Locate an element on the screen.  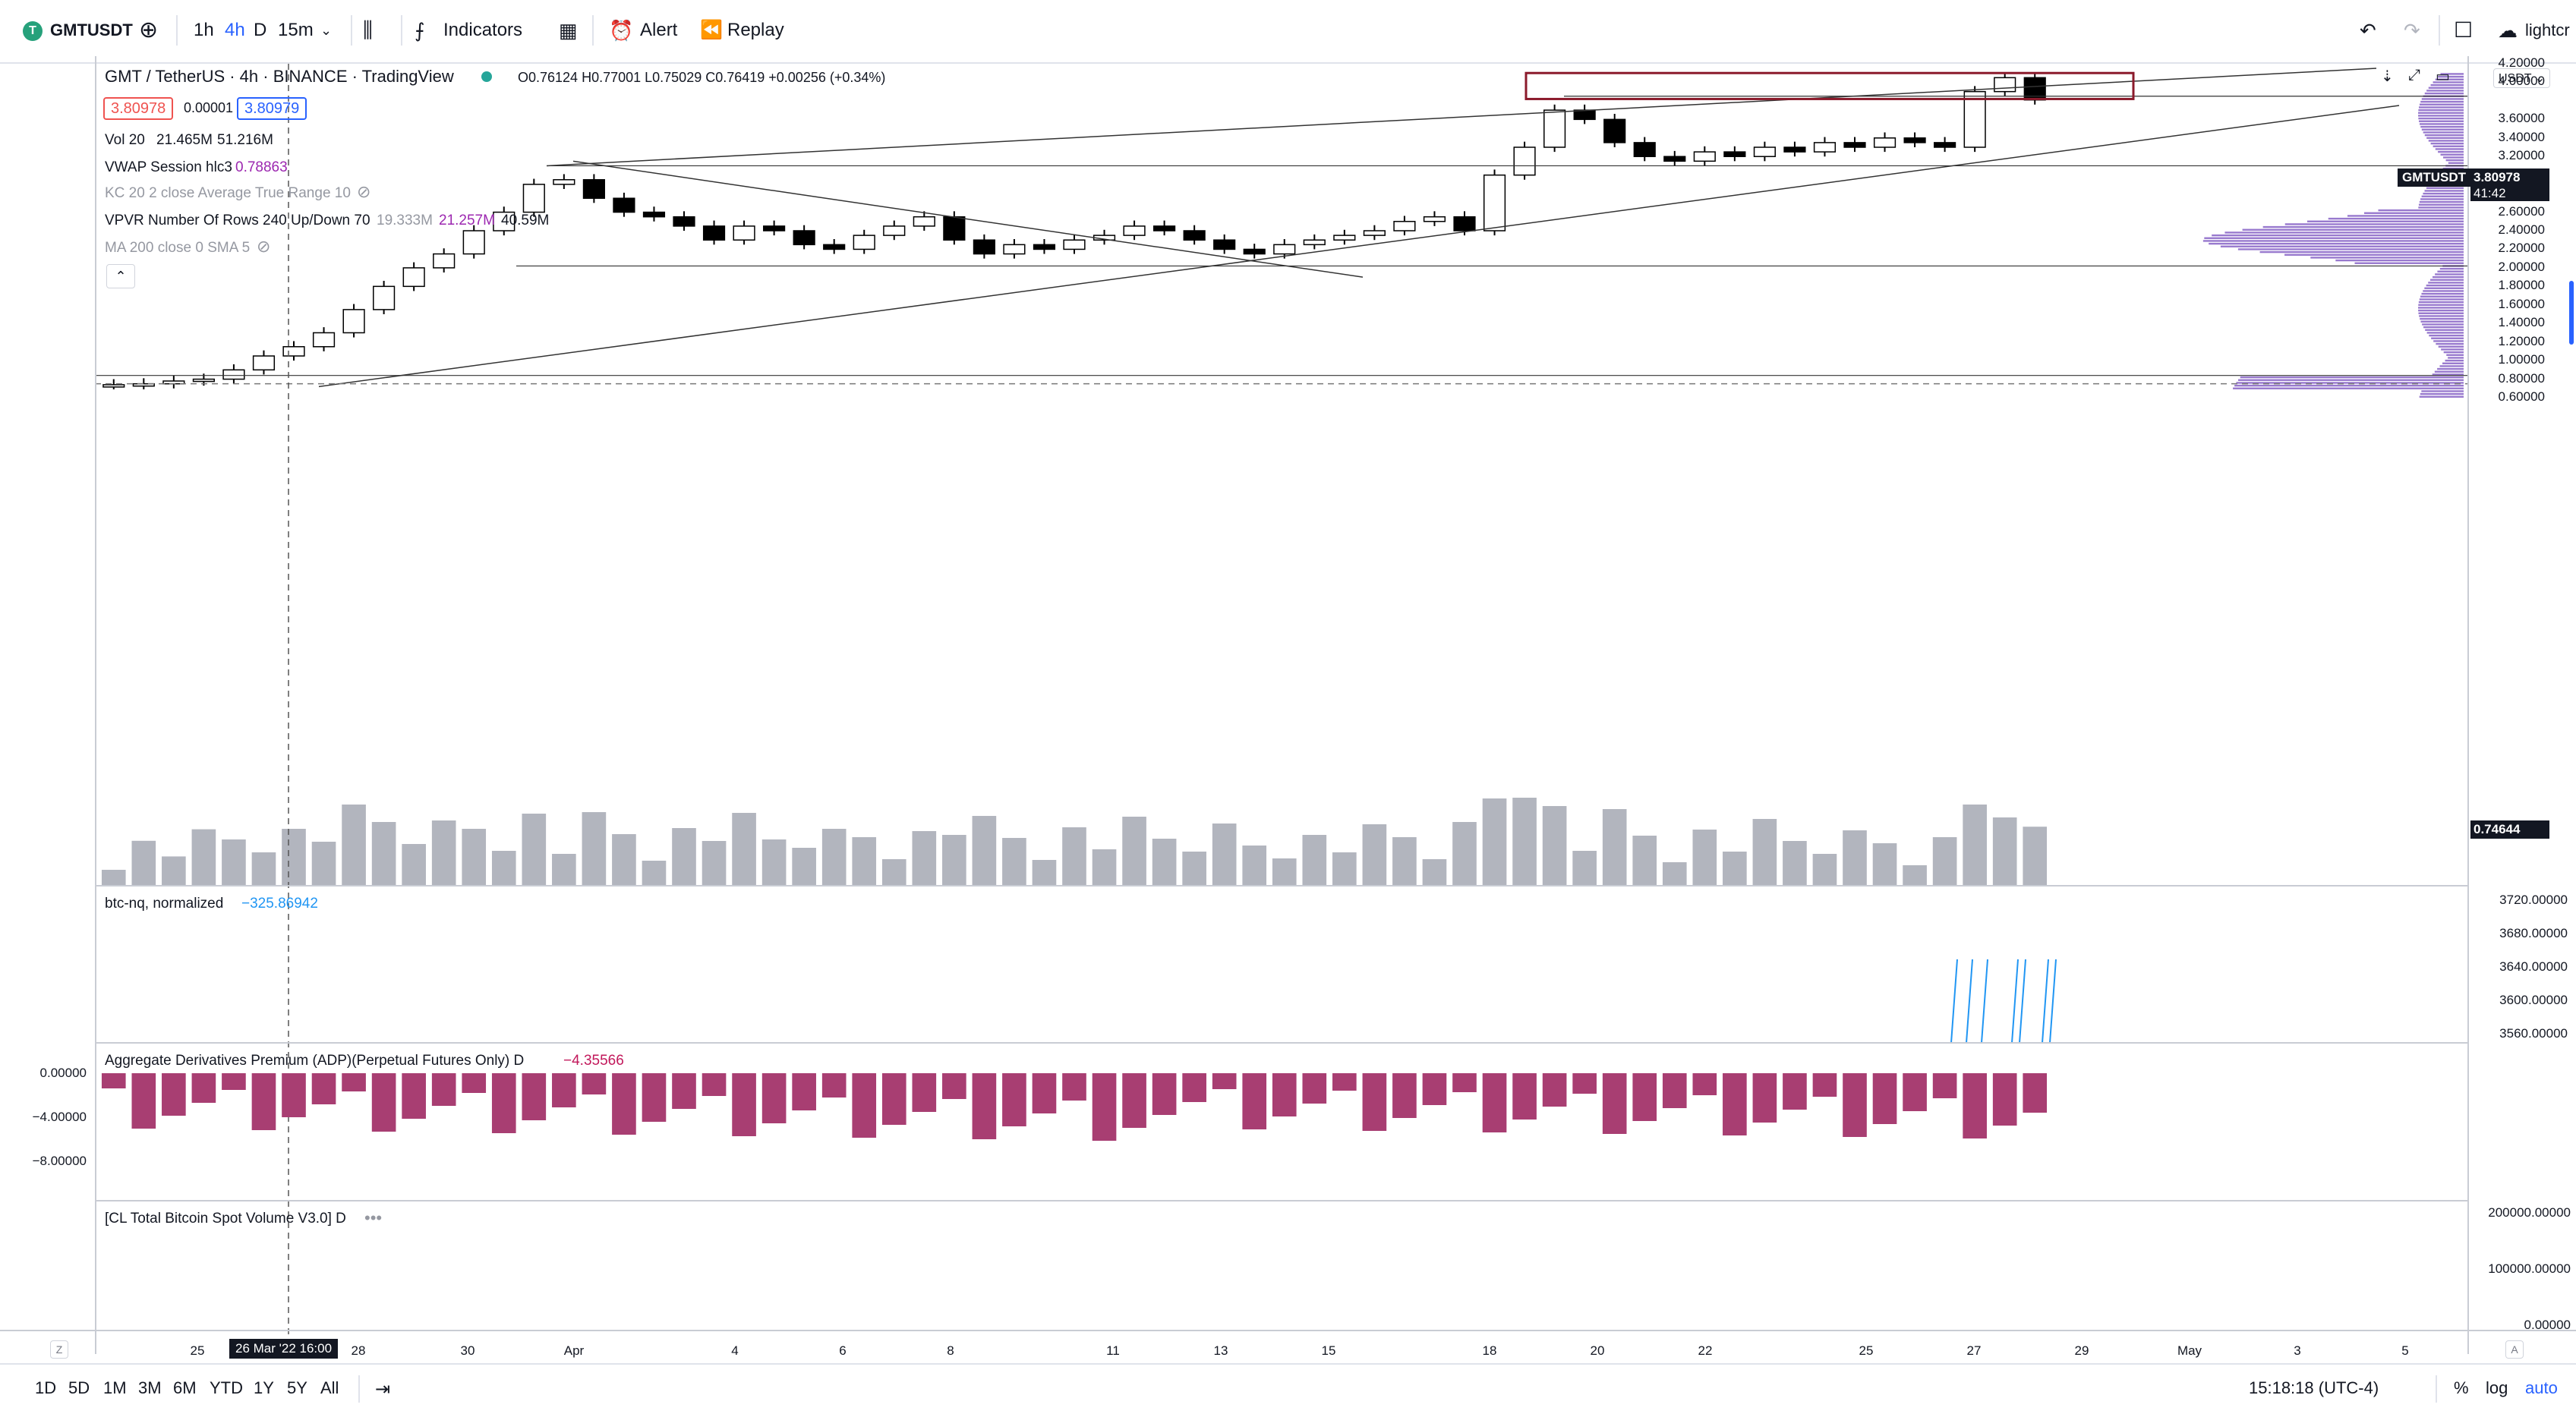
crosshair-time-label: 26 Mar '22 16:00 is located at coordinates (284, 1349).